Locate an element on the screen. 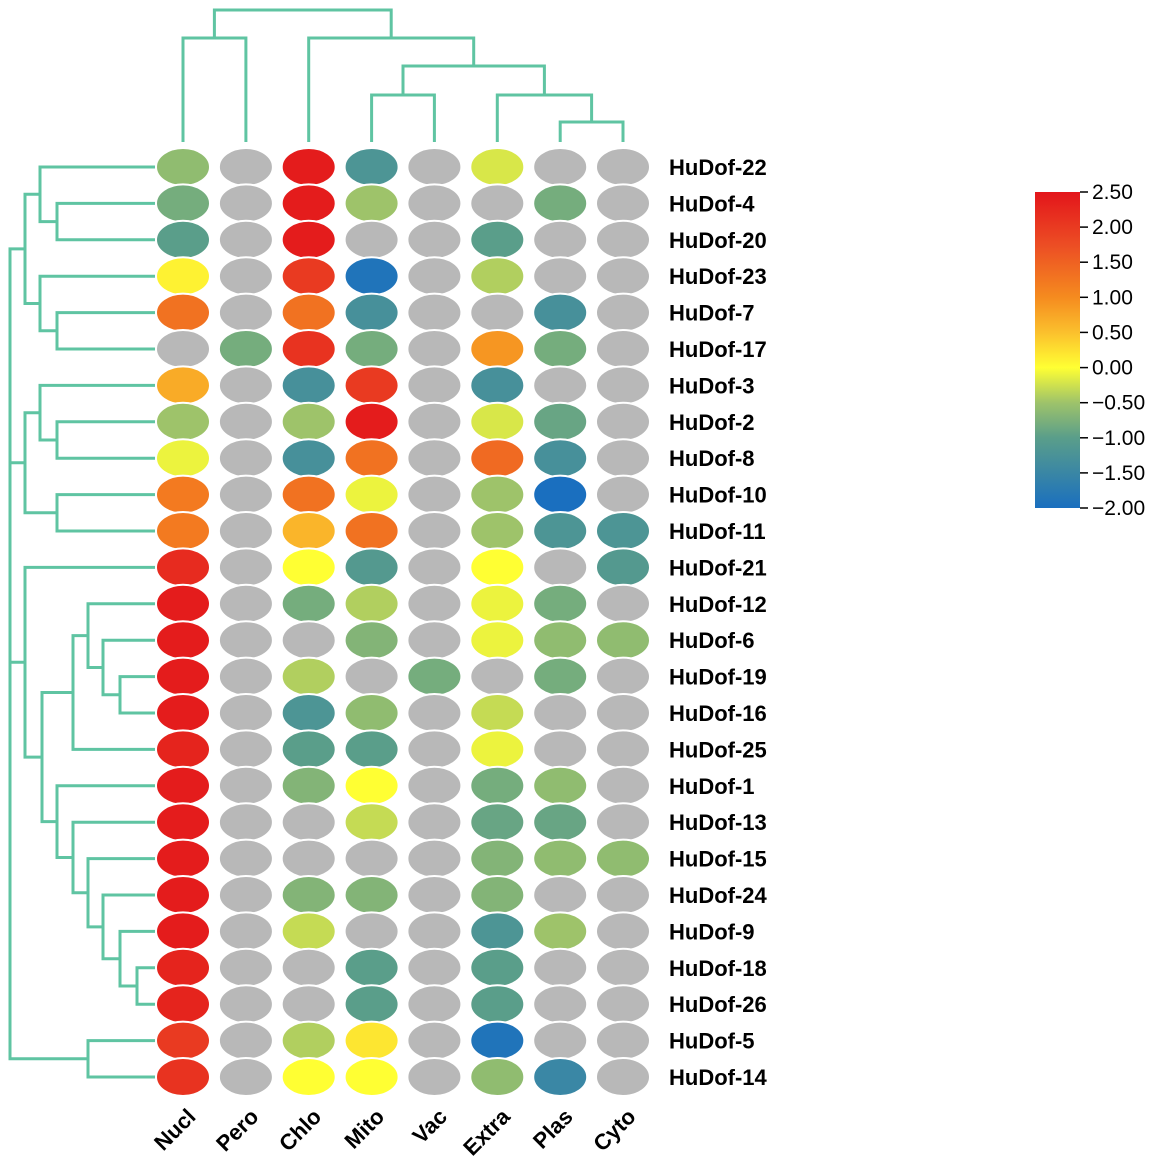  legend-tick-label: −1.00 is located at coordinates (1118, 438).